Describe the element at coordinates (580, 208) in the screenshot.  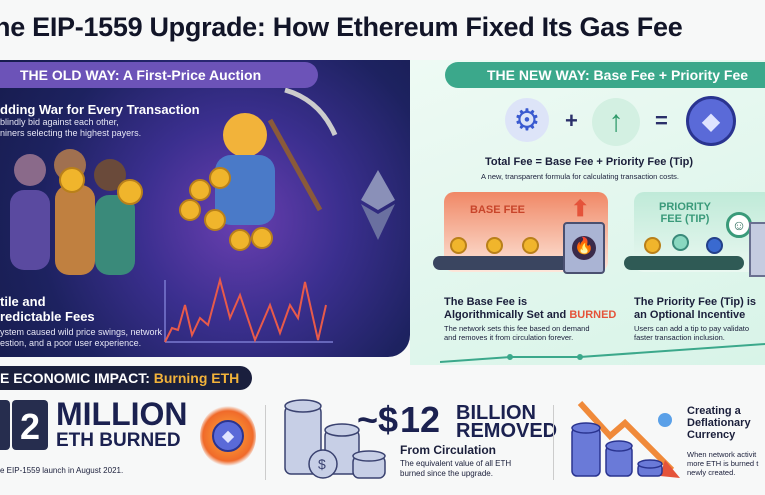
I see `up-arrow-icon: ⬆` at that location.